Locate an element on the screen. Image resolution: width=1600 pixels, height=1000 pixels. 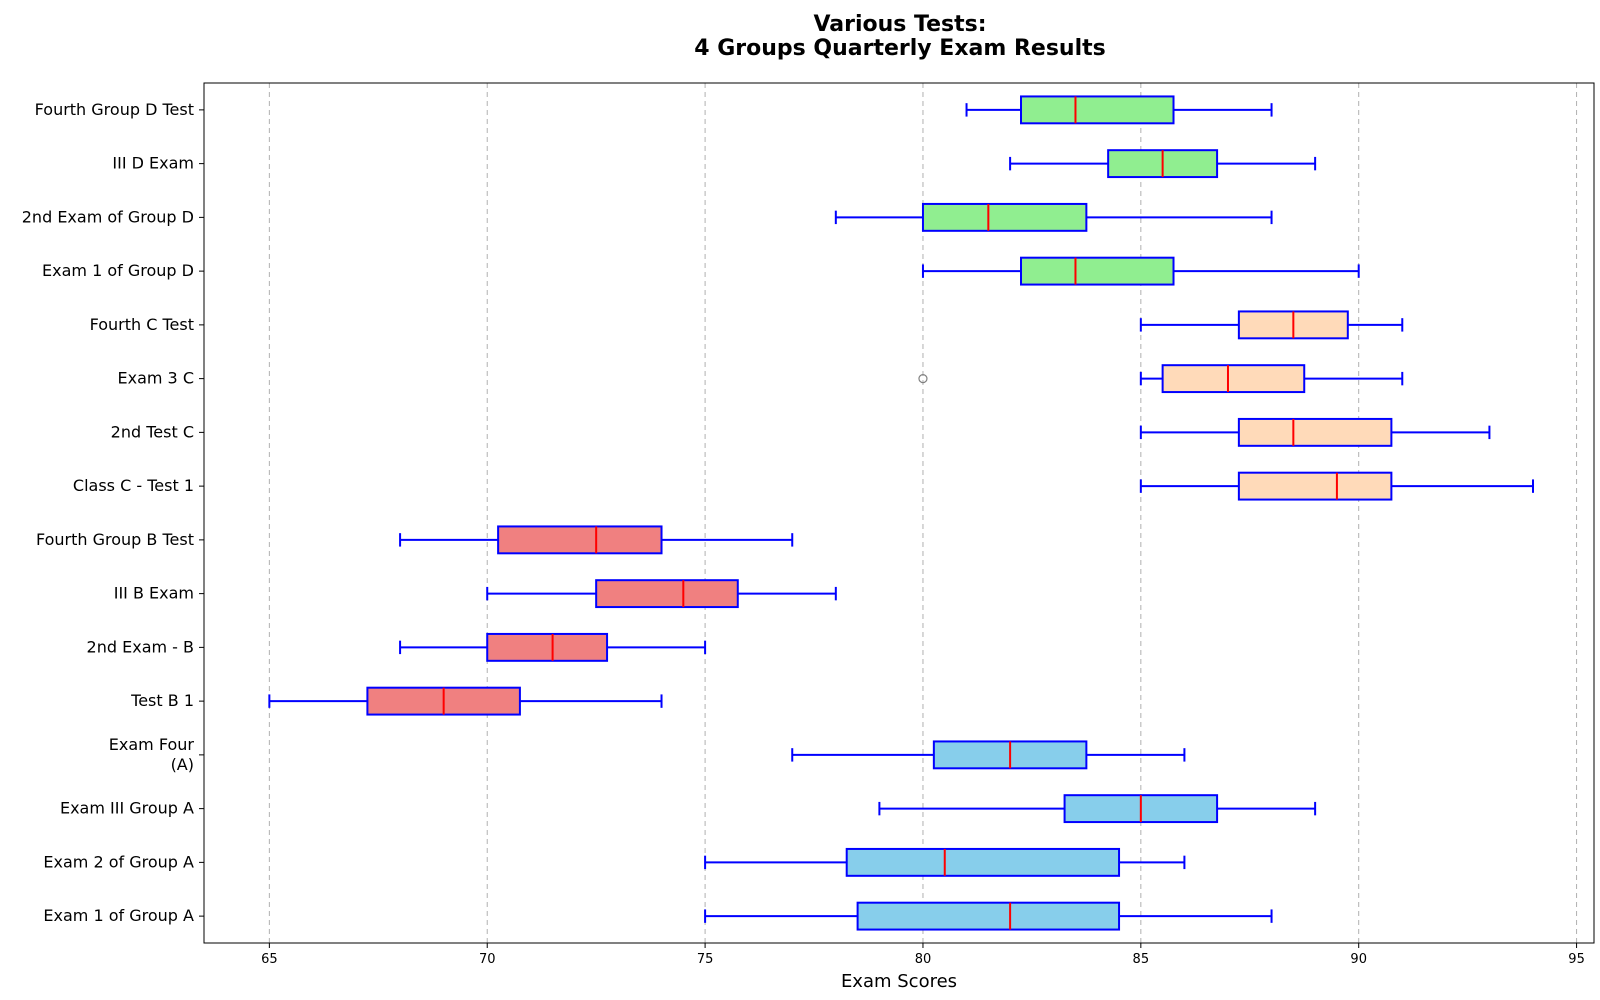
y-tick-label: Exam Four (A) is located at coordinates (152, 754).